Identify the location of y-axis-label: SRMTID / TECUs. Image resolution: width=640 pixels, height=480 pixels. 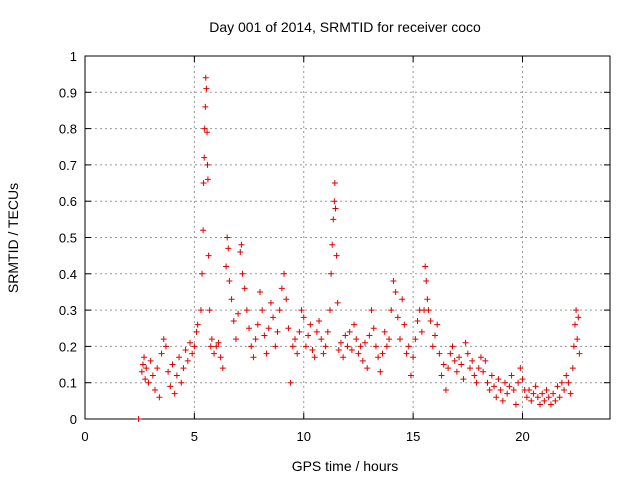
(13, 238).